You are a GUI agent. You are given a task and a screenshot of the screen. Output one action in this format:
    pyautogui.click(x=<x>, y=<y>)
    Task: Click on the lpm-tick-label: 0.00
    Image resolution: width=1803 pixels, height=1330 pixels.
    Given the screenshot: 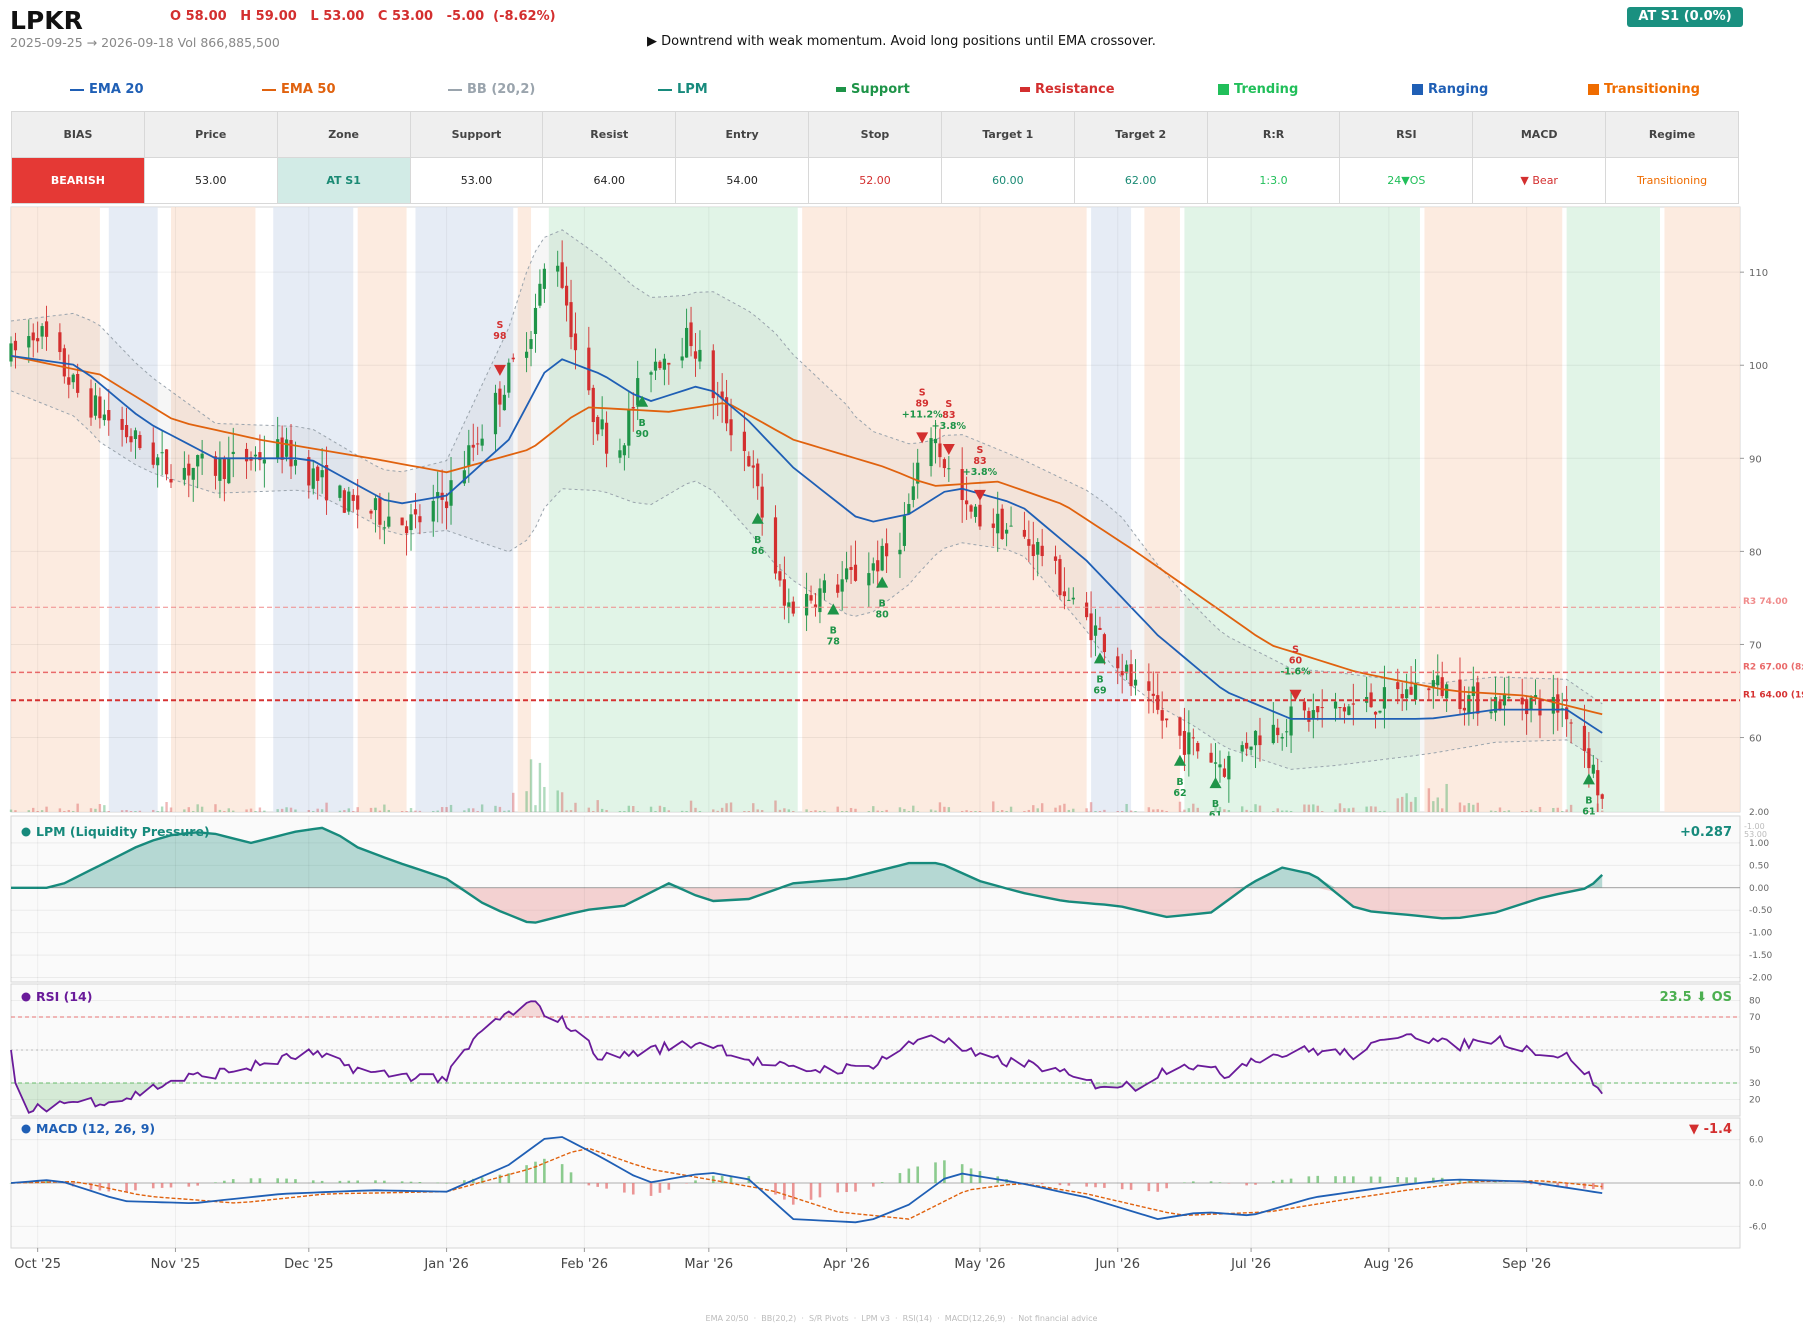 What is the action you would take?
    pyautogui.click(x=1759, y=889)
    